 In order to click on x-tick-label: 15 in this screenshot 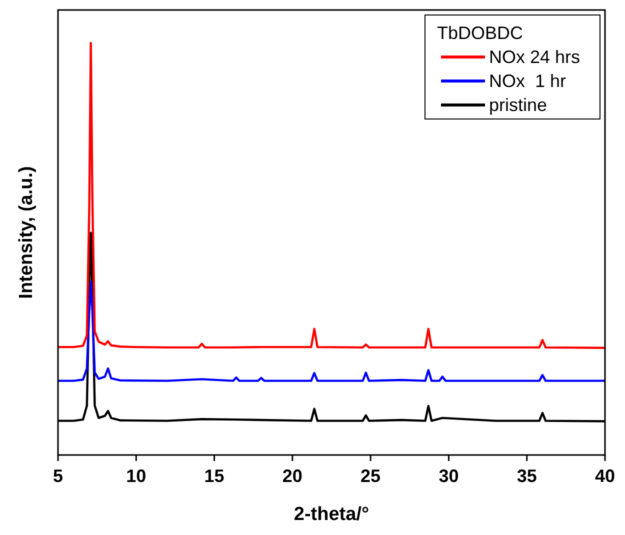, I will do `click(214, 476)`.